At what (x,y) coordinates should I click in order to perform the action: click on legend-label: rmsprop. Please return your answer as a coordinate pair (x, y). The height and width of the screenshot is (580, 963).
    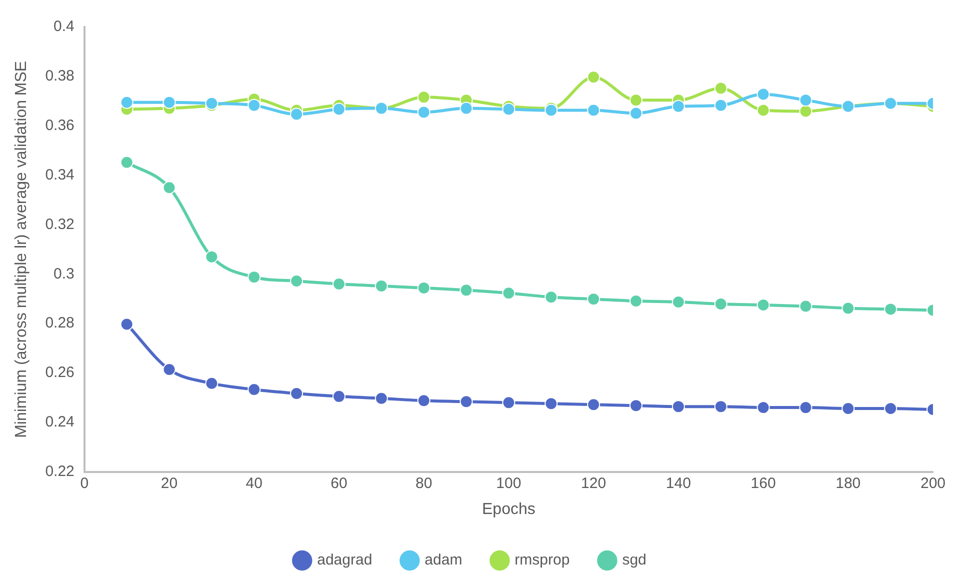
    Looking at the image, I should click on (542, 560).